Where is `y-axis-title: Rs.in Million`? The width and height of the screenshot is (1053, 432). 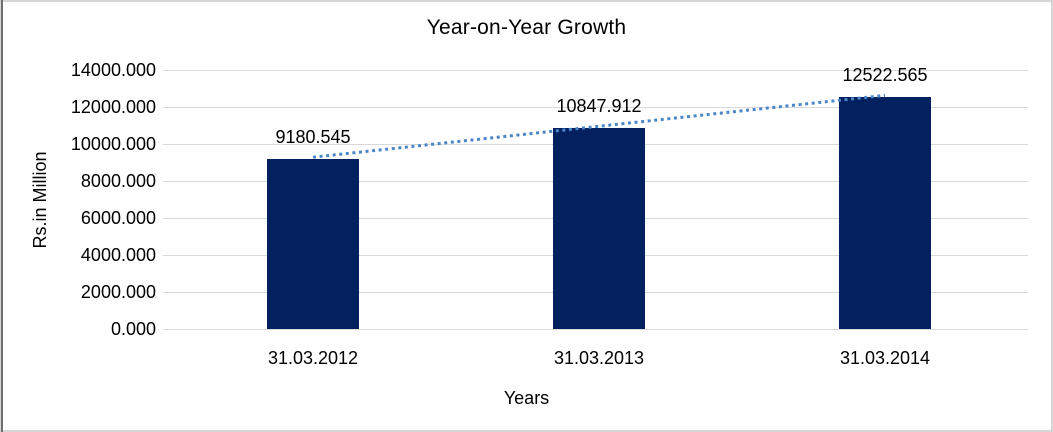
y-axis-title: Rs.in Million is located at coordinates (40, 200).